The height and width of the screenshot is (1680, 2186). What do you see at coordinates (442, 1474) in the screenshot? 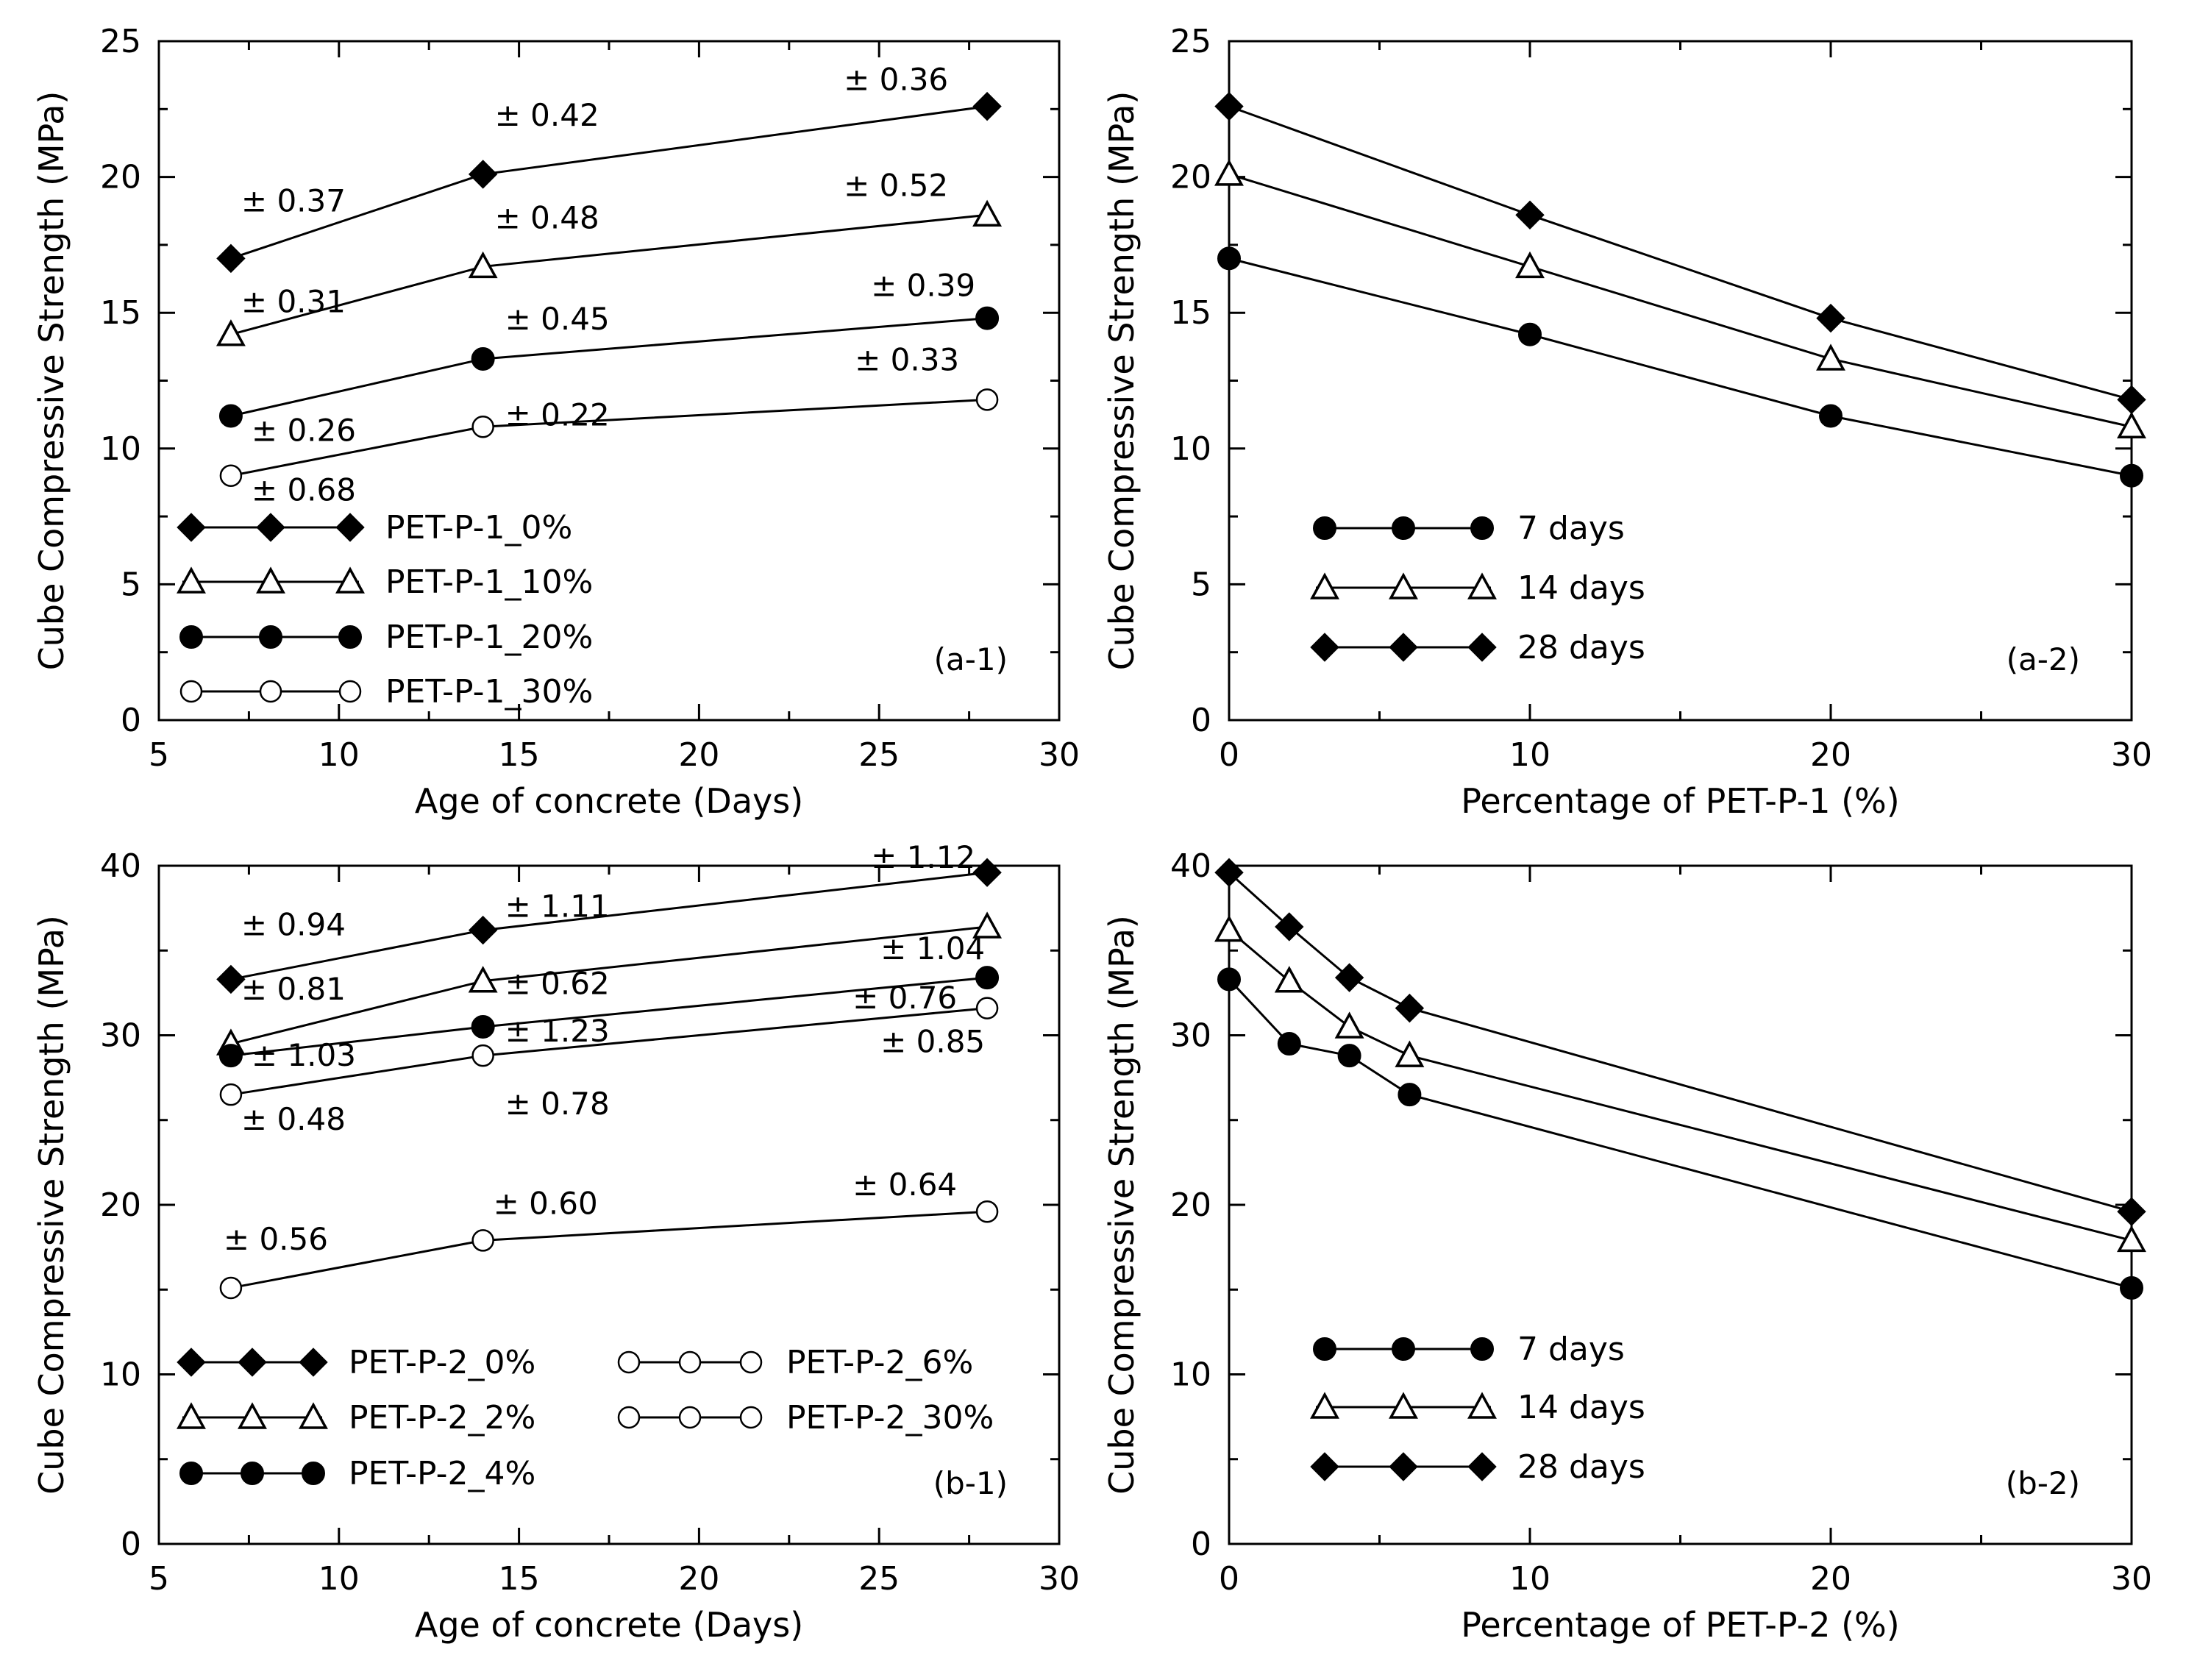
I see `legend-label: PET-P-2_4%` at bounding box center [442, 1474].